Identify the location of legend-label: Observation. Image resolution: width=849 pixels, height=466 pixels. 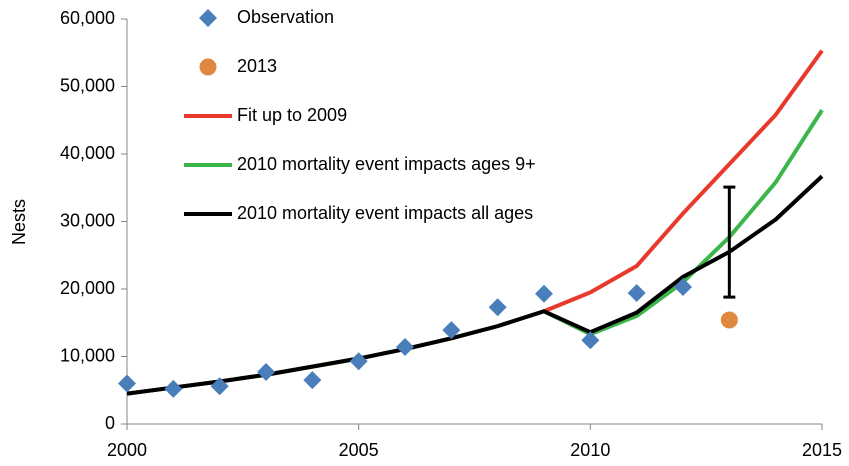
(285, 17).